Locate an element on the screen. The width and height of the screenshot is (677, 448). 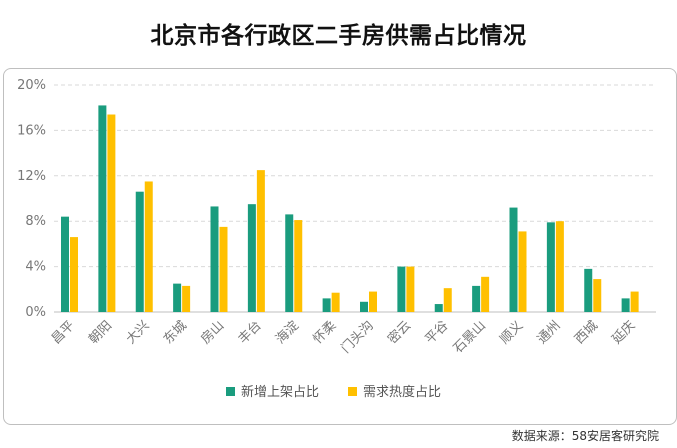
x-category-label: 房山 is located at coordinates (213, 333).